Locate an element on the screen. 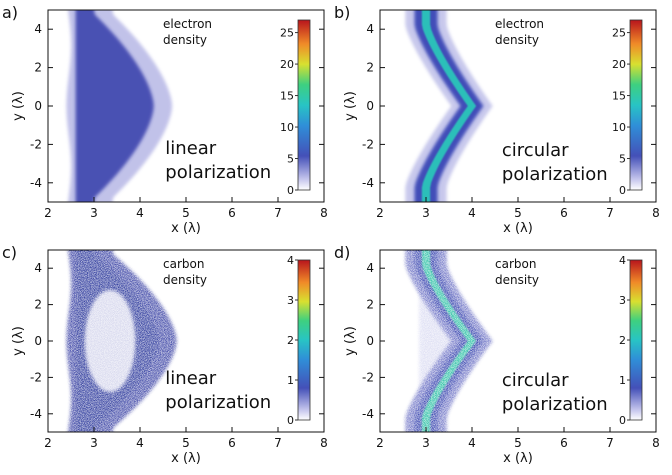 This screenshot has height=475, width=672. colorbar-tick-label: 20 is located at coordinates (287, 64).